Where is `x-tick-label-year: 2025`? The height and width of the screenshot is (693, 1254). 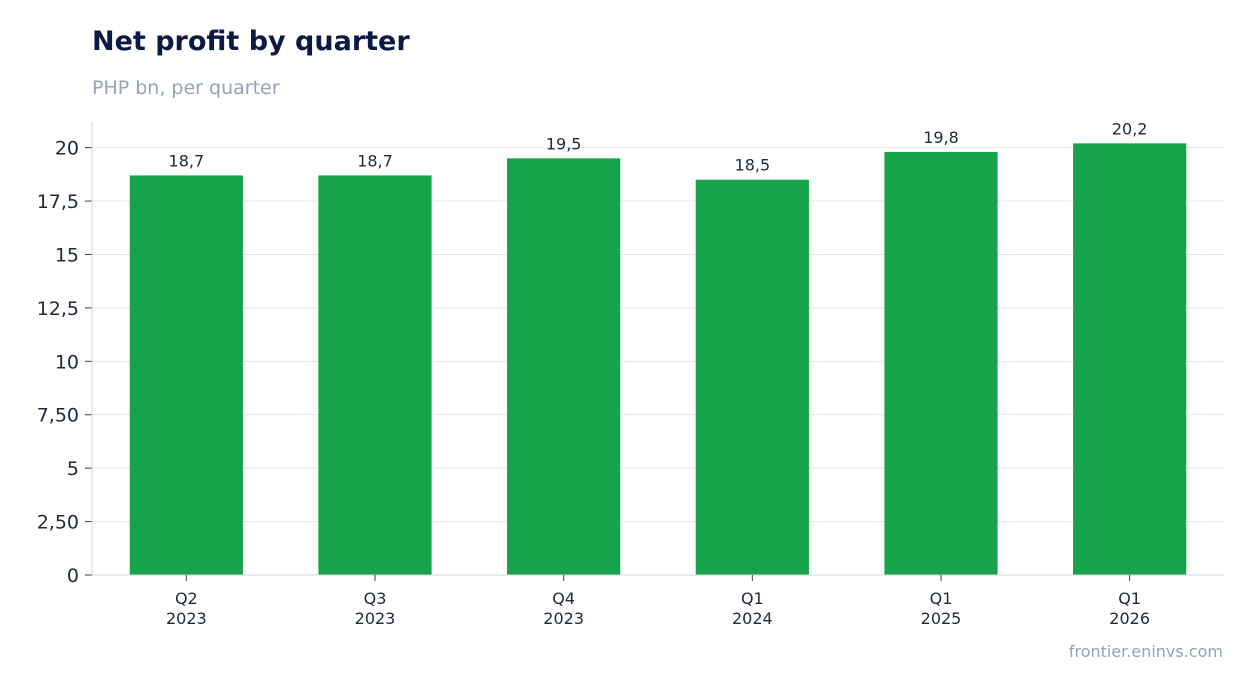 x-tick-label-year: 2025 is located at coordinates (941, 618).